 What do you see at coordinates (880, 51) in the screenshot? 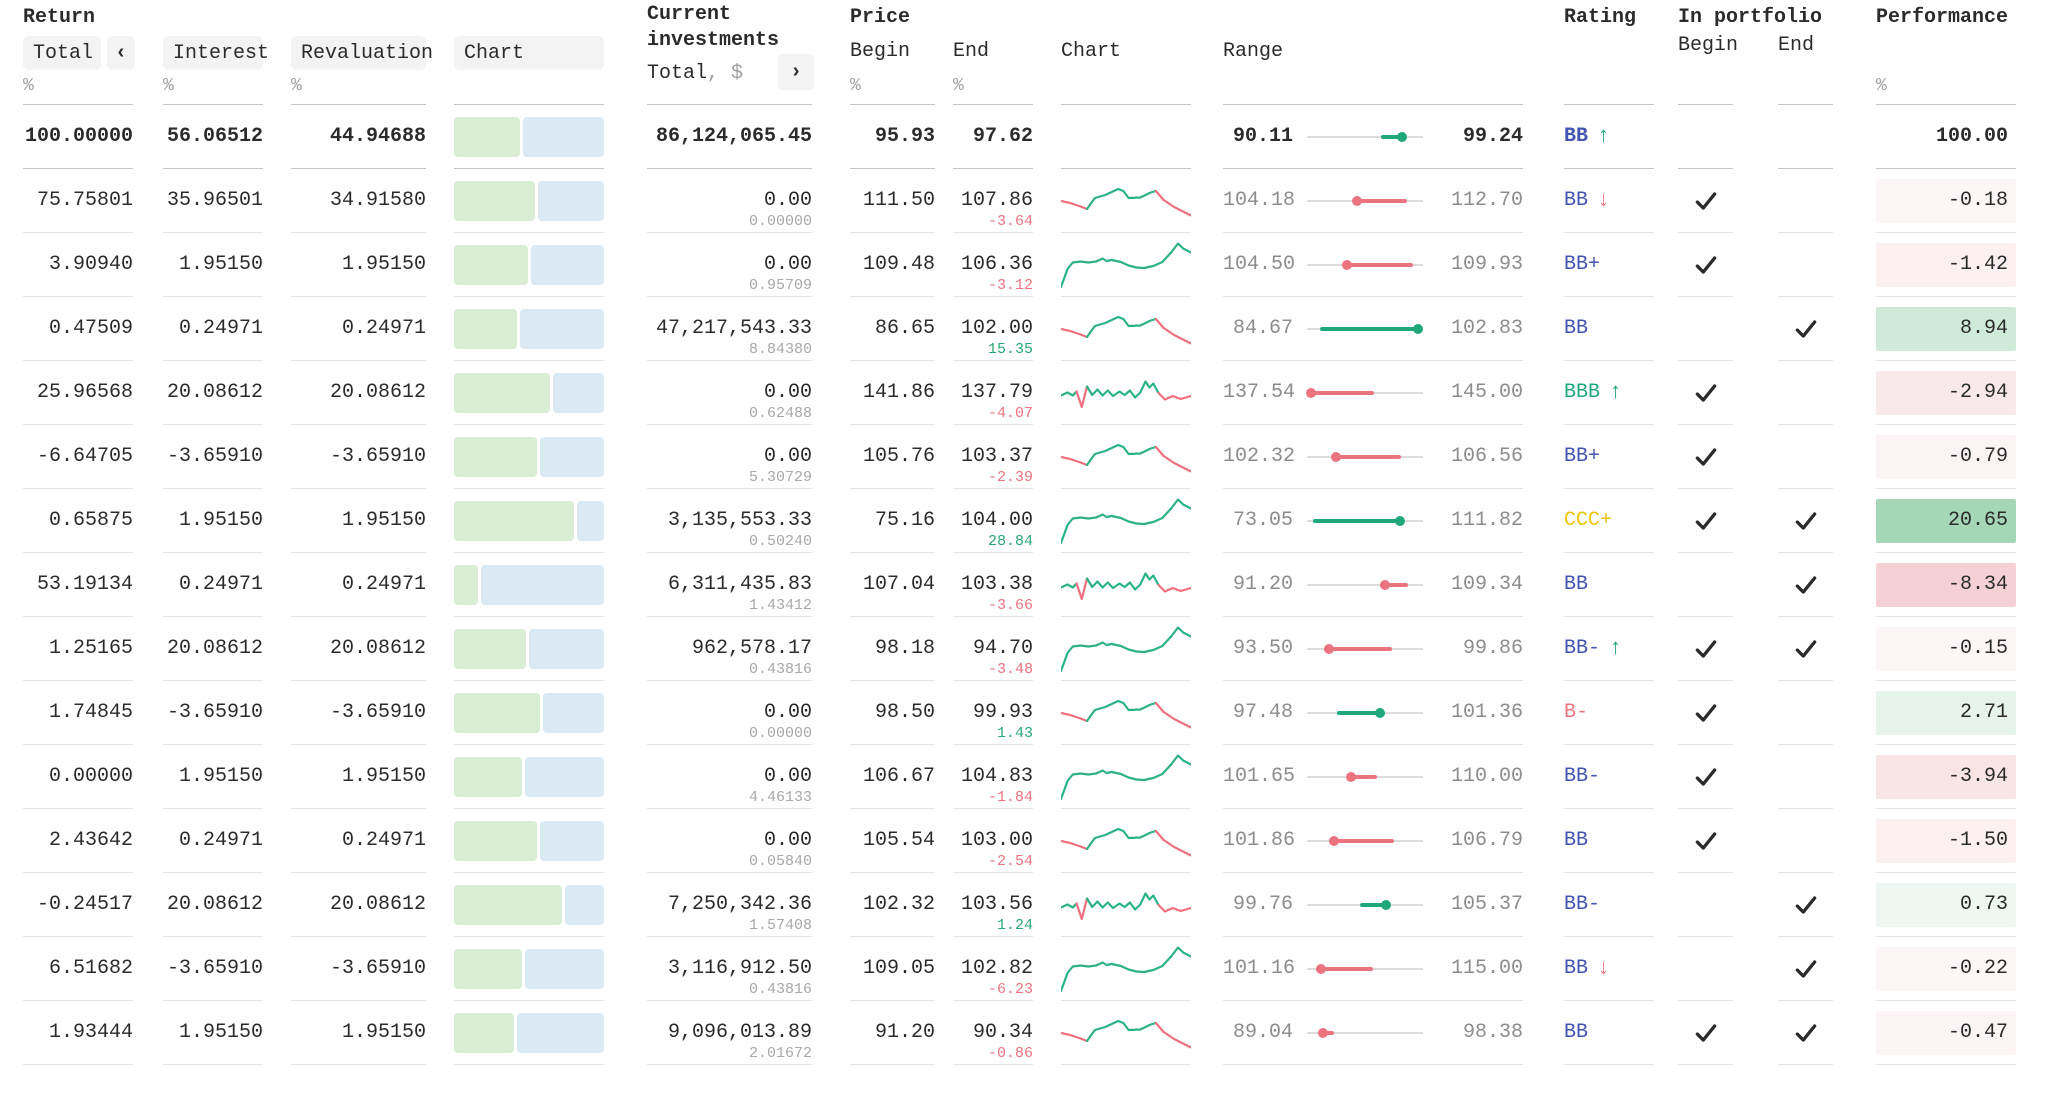
I see `column-header-price-begin: Begin` at bounding box center [880, 51].